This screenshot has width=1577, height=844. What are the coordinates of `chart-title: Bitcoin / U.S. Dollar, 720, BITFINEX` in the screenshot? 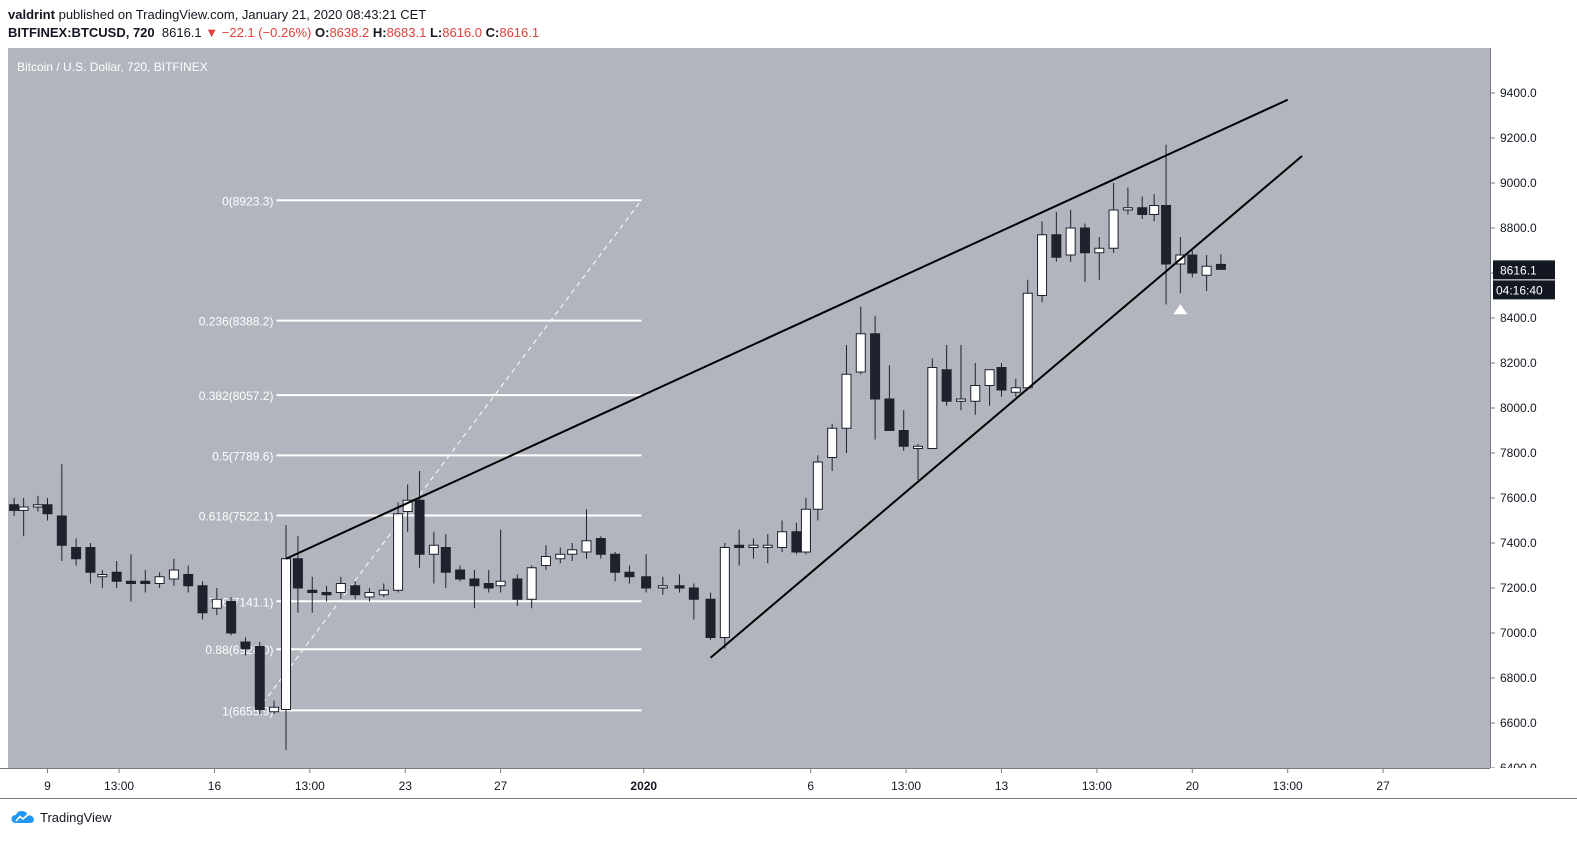 It's located at (112, 67).